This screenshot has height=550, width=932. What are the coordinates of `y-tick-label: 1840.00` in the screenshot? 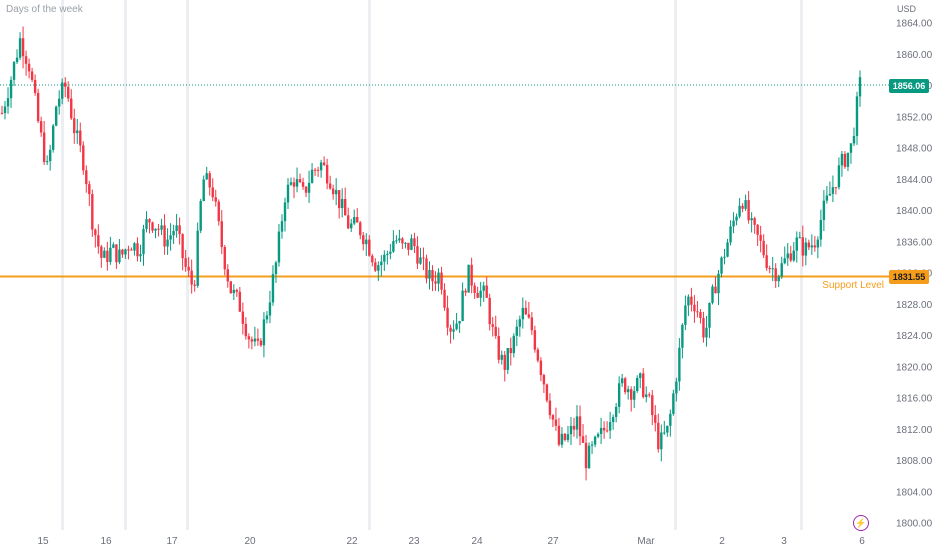 It's located at (914, 211).